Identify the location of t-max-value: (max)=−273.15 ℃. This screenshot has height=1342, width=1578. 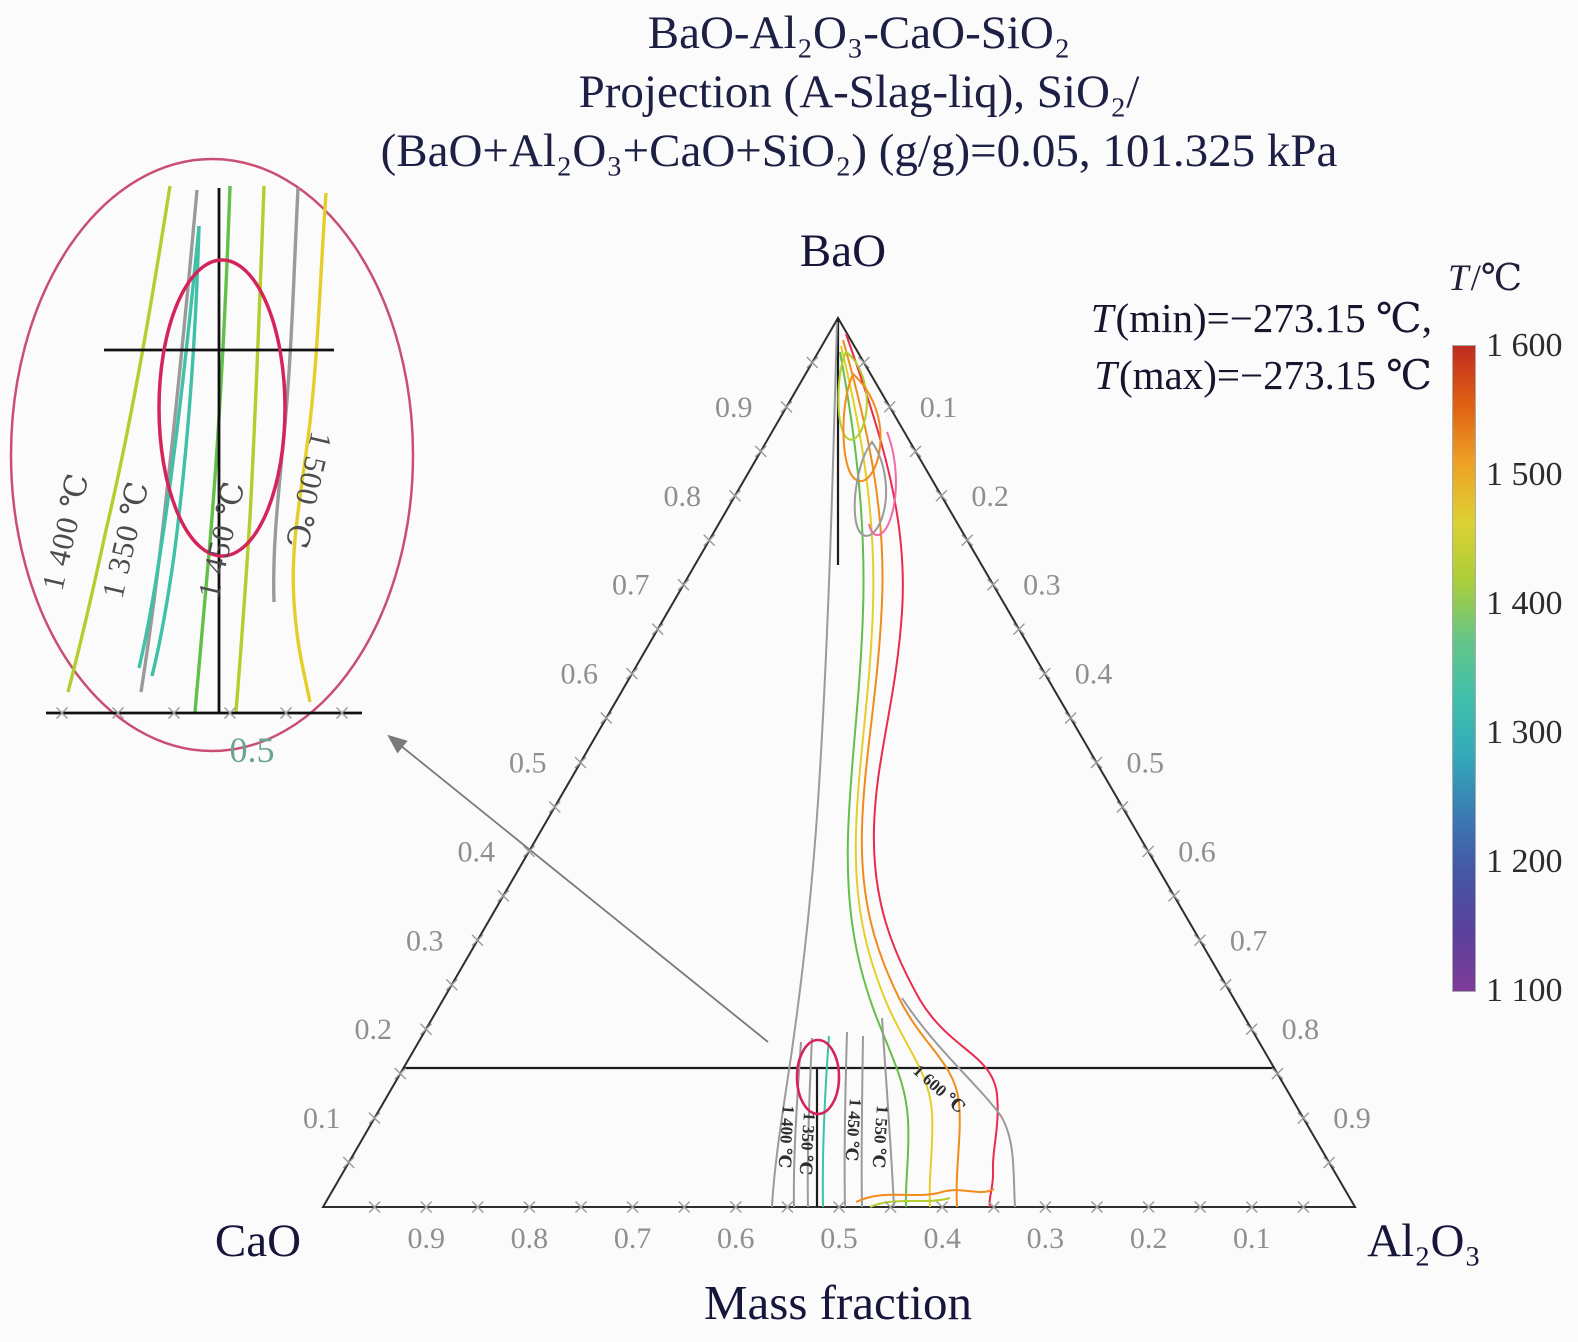
(1275, 374).